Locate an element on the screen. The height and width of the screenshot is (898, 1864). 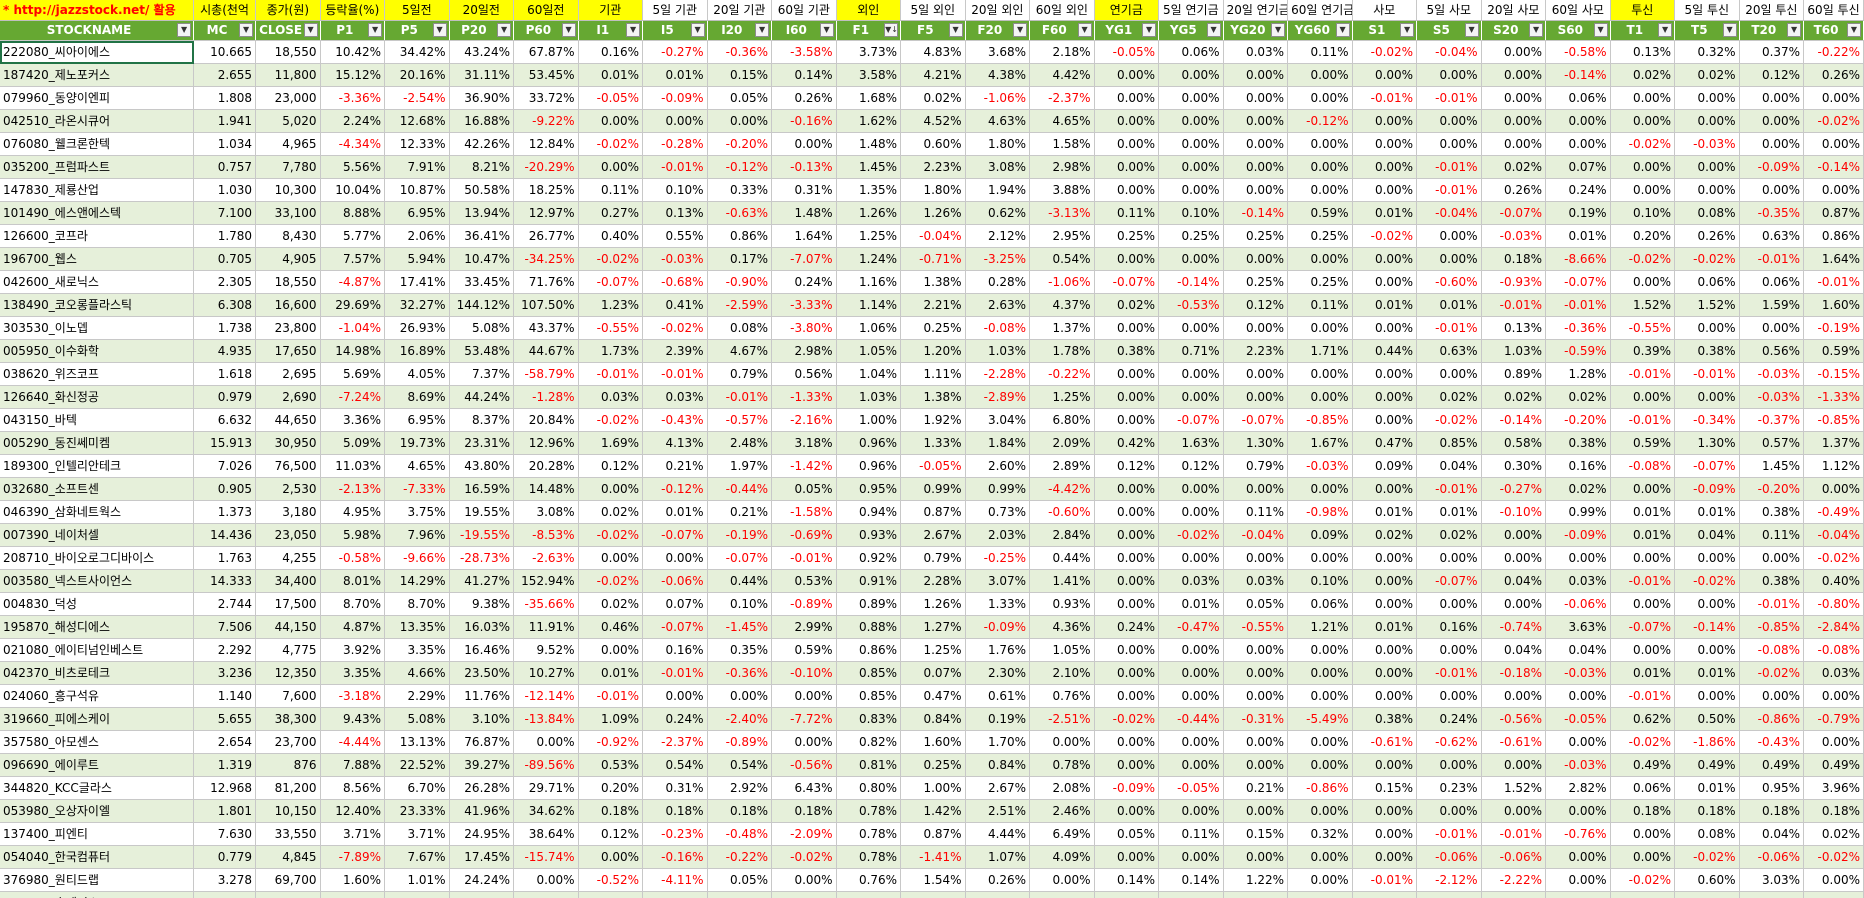
data-cell: 0.38% is located at coordinates (1127, 351).